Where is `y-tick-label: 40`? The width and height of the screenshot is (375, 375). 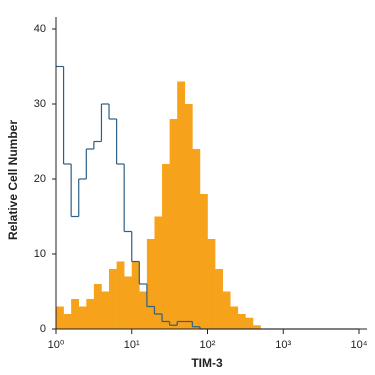 y-tick-label: 40 is located at coordinates (40, 29).